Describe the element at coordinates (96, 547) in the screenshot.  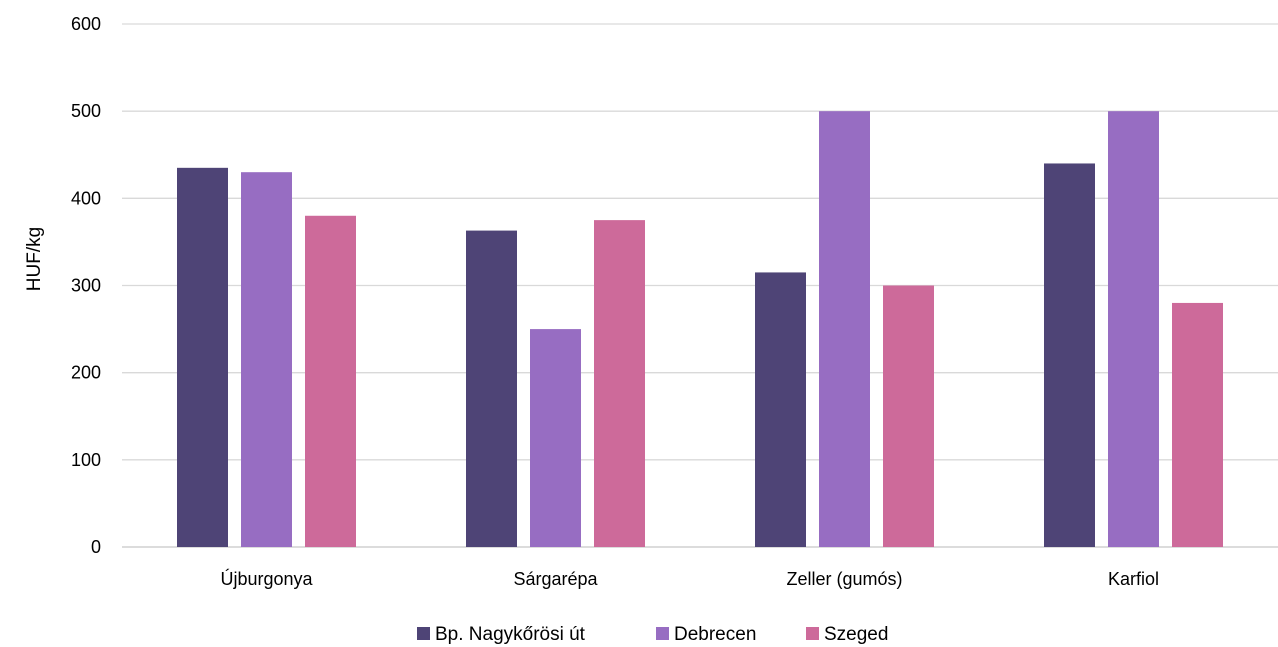
I see `y-tick-label: 0` at that location.